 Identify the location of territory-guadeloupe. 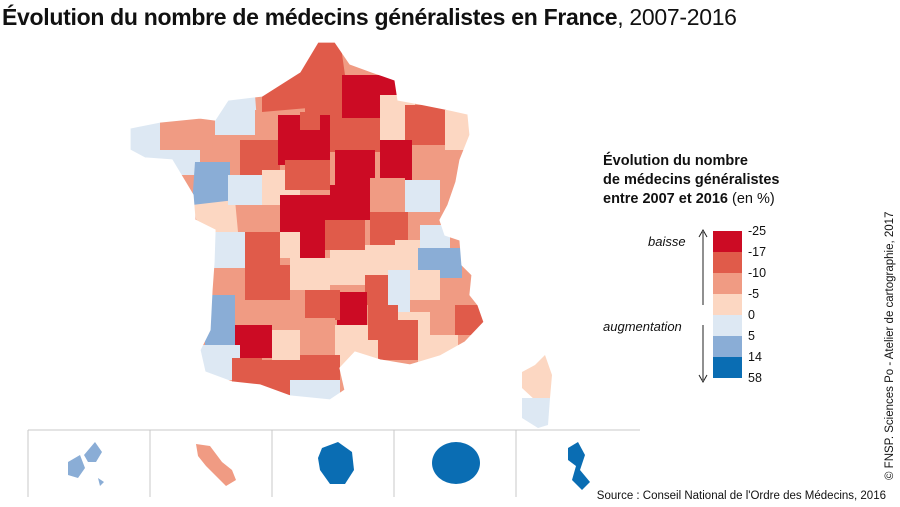
(86, 464).